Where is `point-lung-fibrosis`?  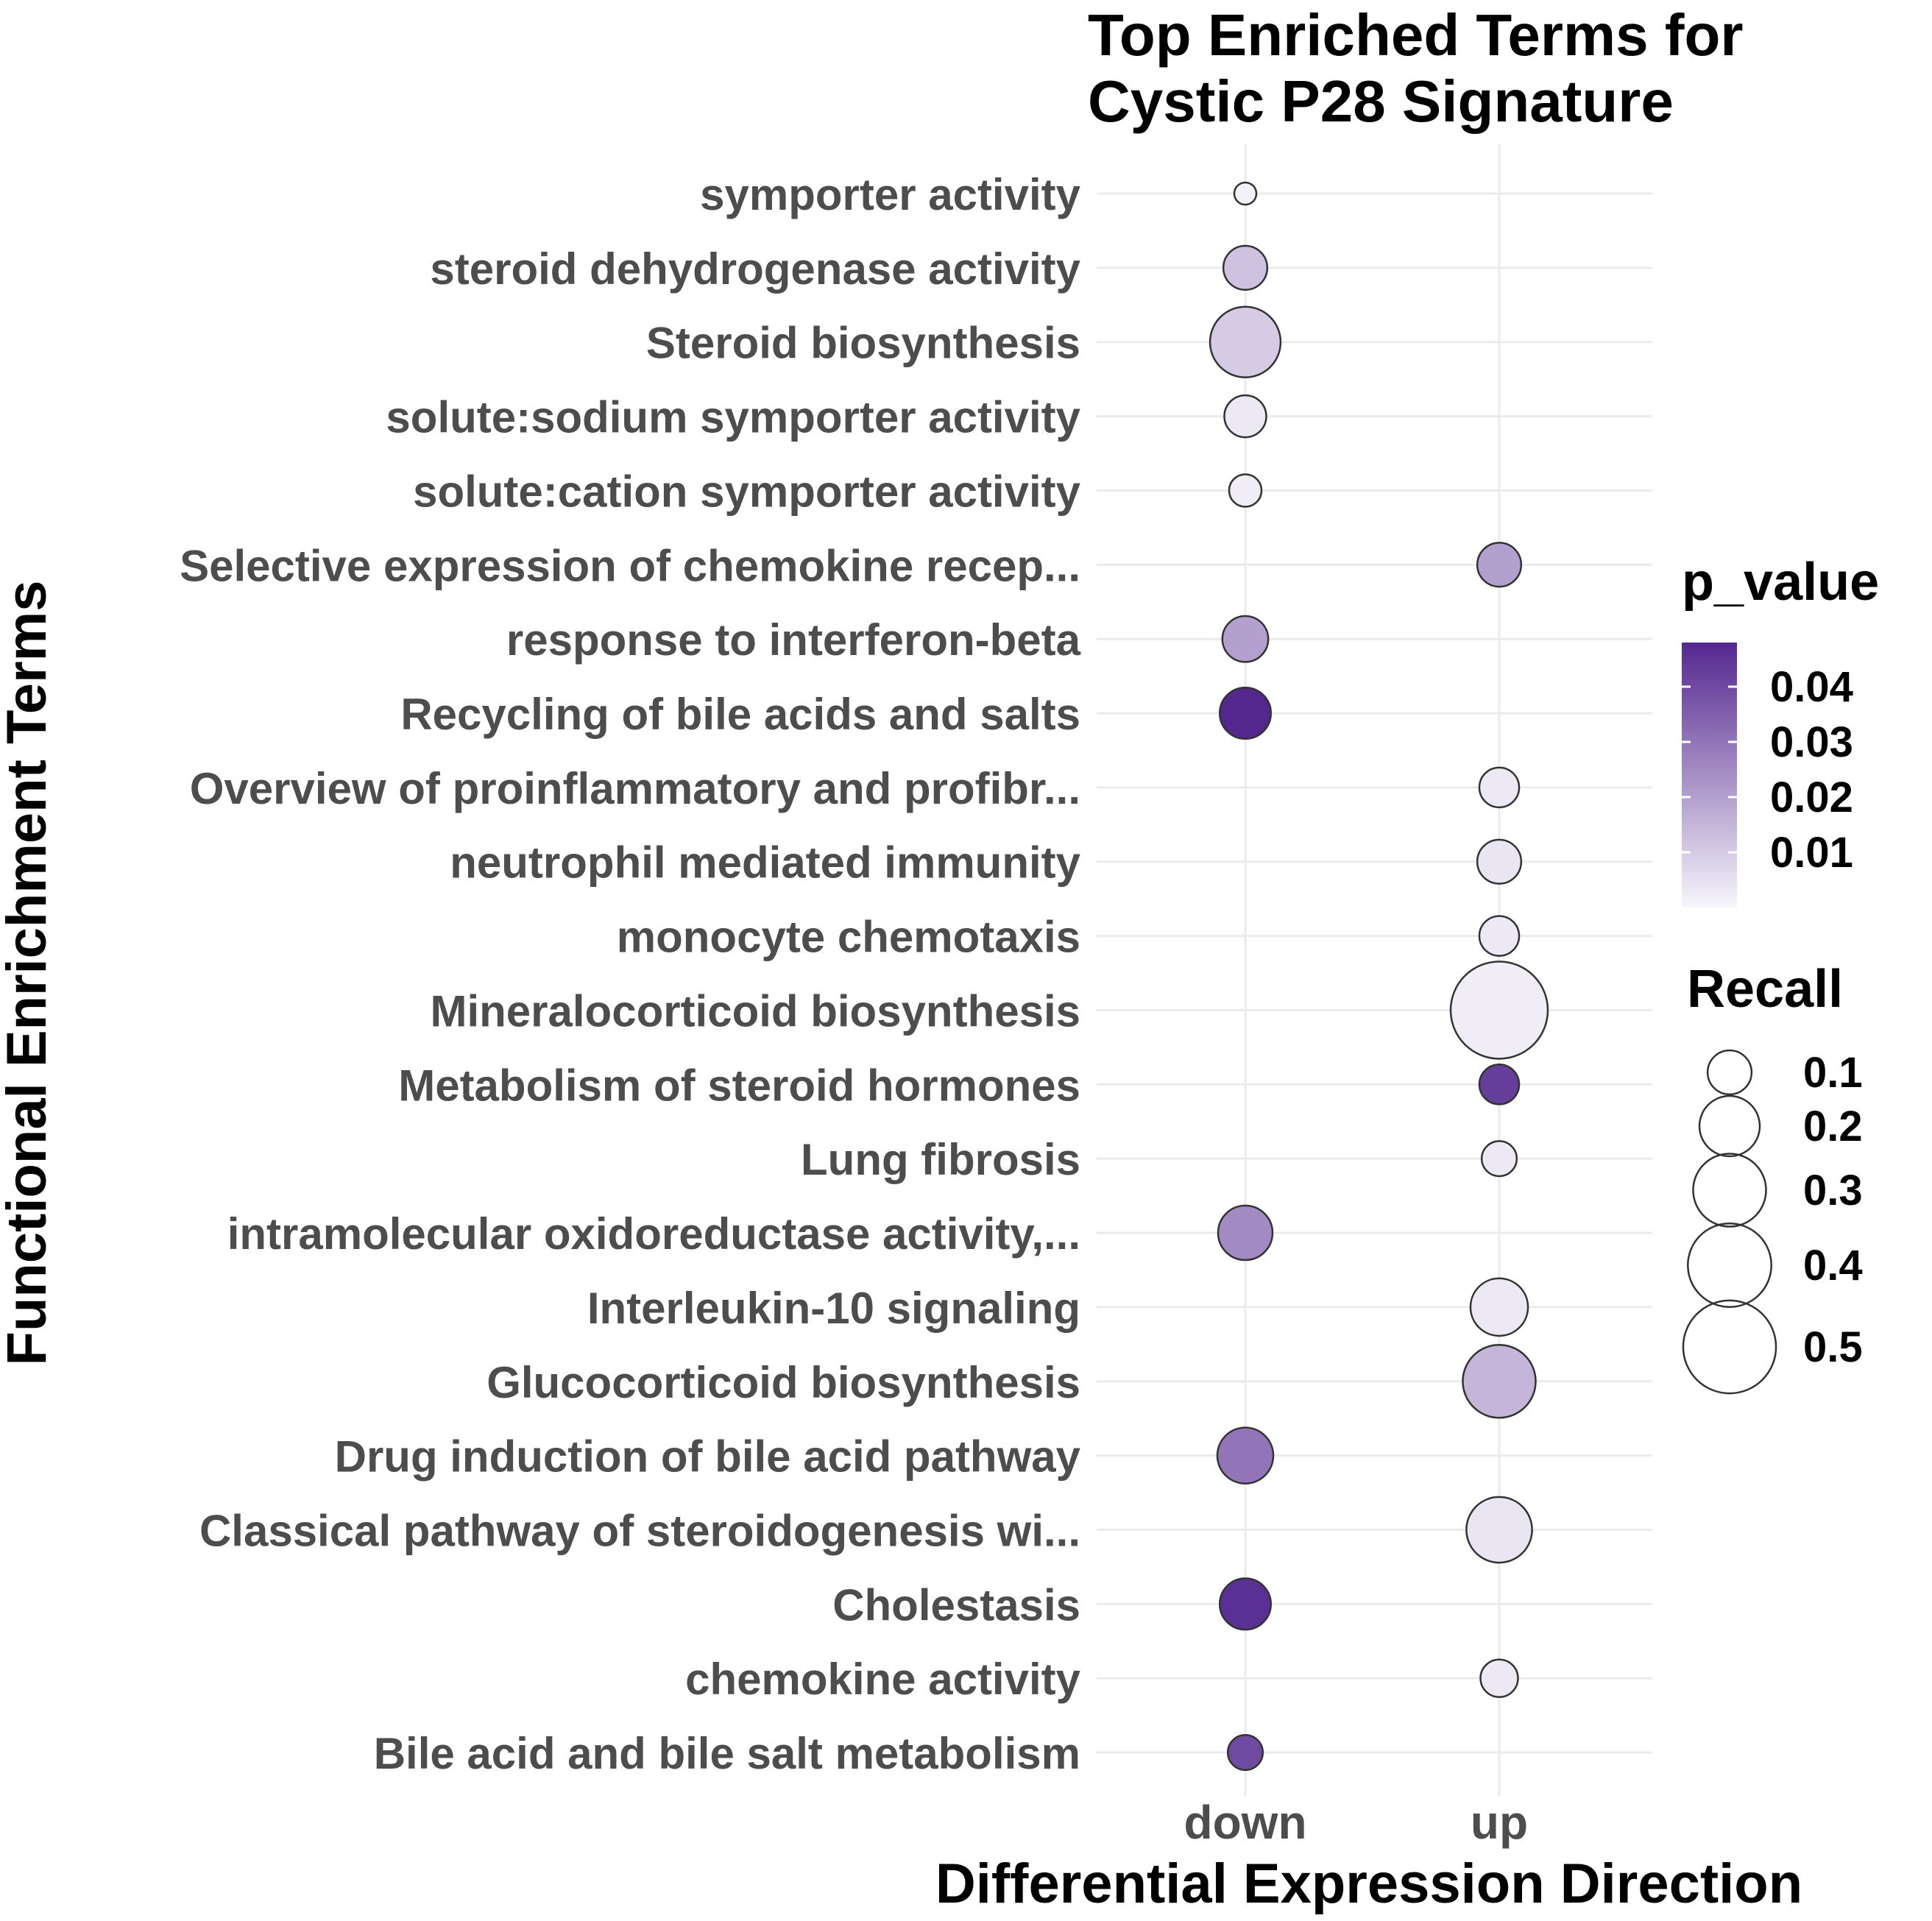
point-lung-fibrosis is located at coordinates (1499, 1159).